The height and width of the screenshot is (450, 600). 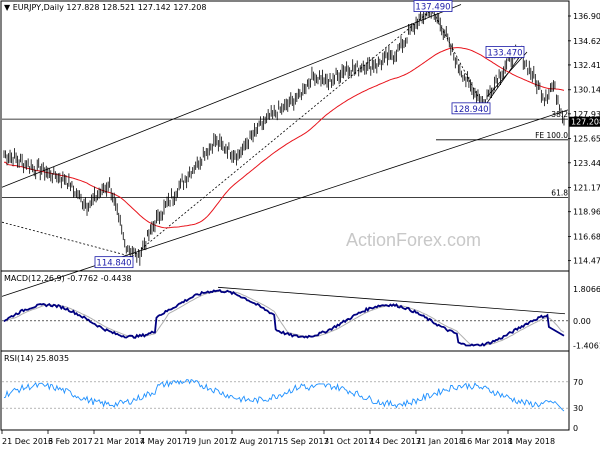 I want to click on price-annotation-label: 137.490, so click(x=432, y=8).